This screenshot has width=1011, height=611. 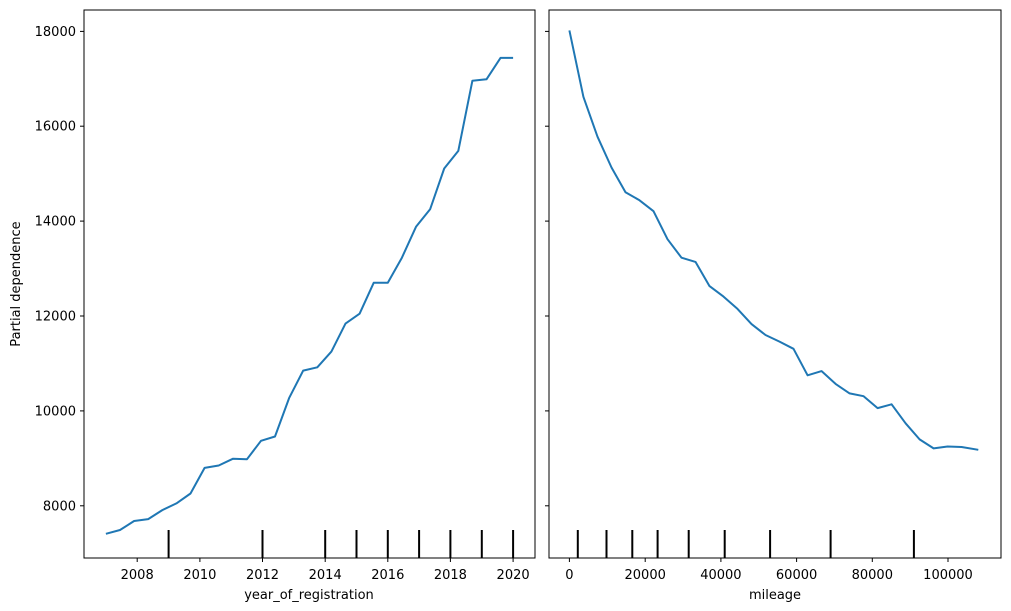 I want to click on x-tick-label: 100000, so click(x=948, y=575).